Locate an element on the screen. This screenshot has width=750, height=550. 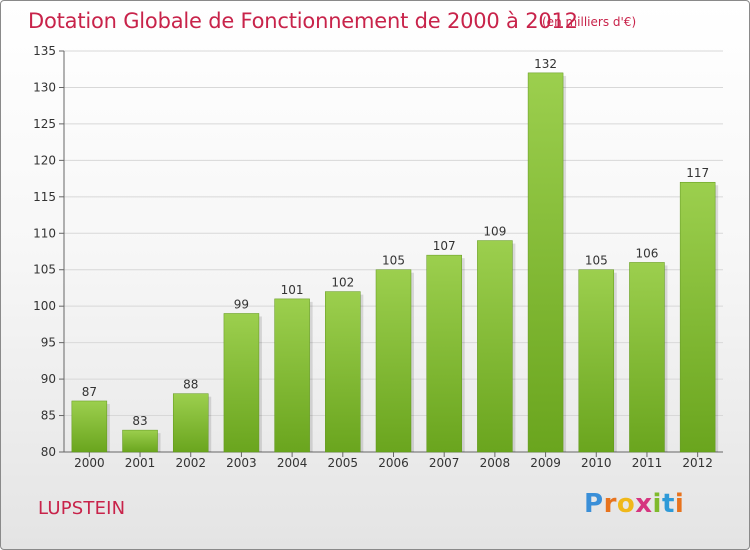
y-tick-label: 80 is located at coordinates (48, 452).